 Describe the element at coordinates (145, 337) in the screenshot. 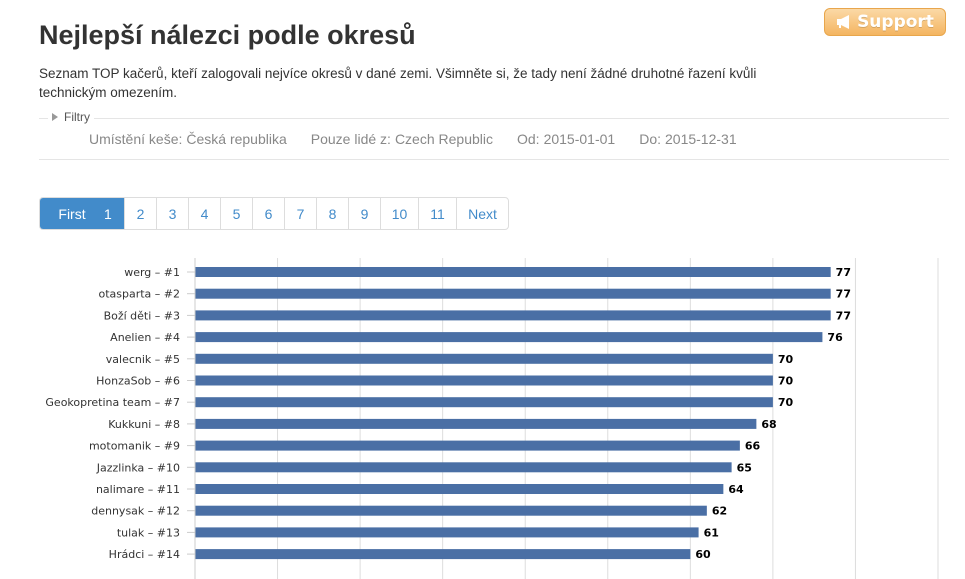

I see `category-label: Anelien – #4` at that location.